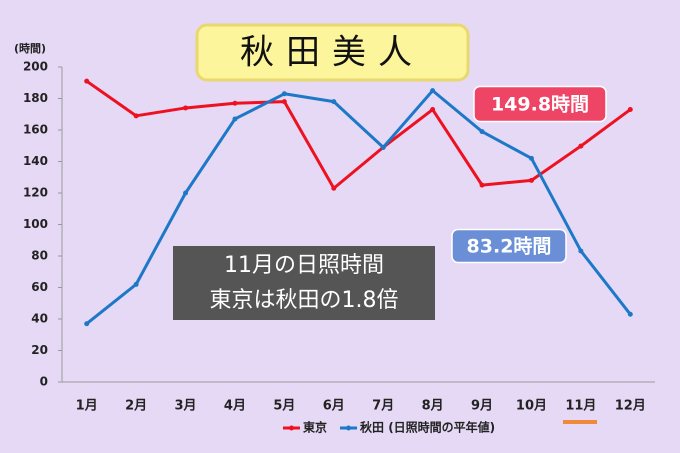  What do you see at coordinates (383, 406) in the screenshot?
I see `x-tick-label: 7月` at bounding box center [383, 406].